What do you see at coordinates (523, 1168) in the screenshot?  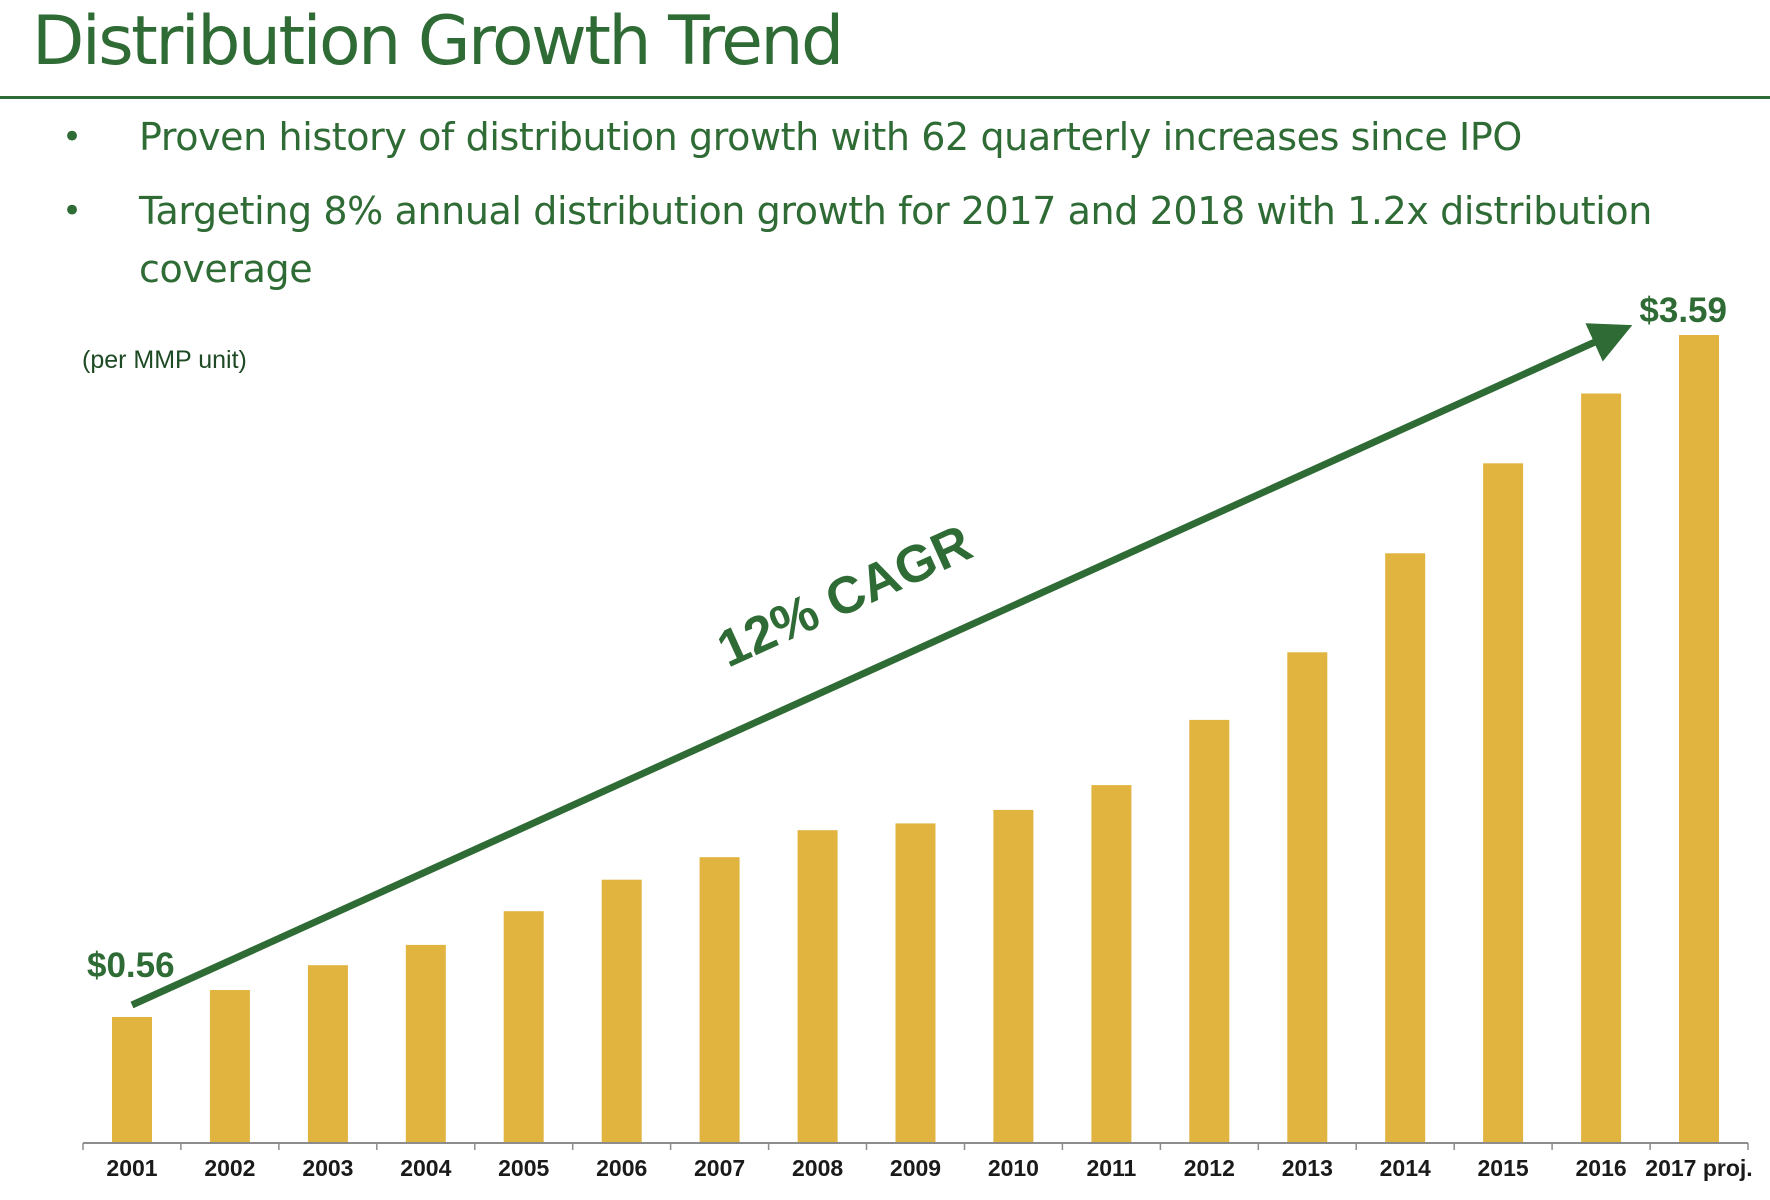 I see `x-tick-label: 2005` at bounding box center [523, 1168].